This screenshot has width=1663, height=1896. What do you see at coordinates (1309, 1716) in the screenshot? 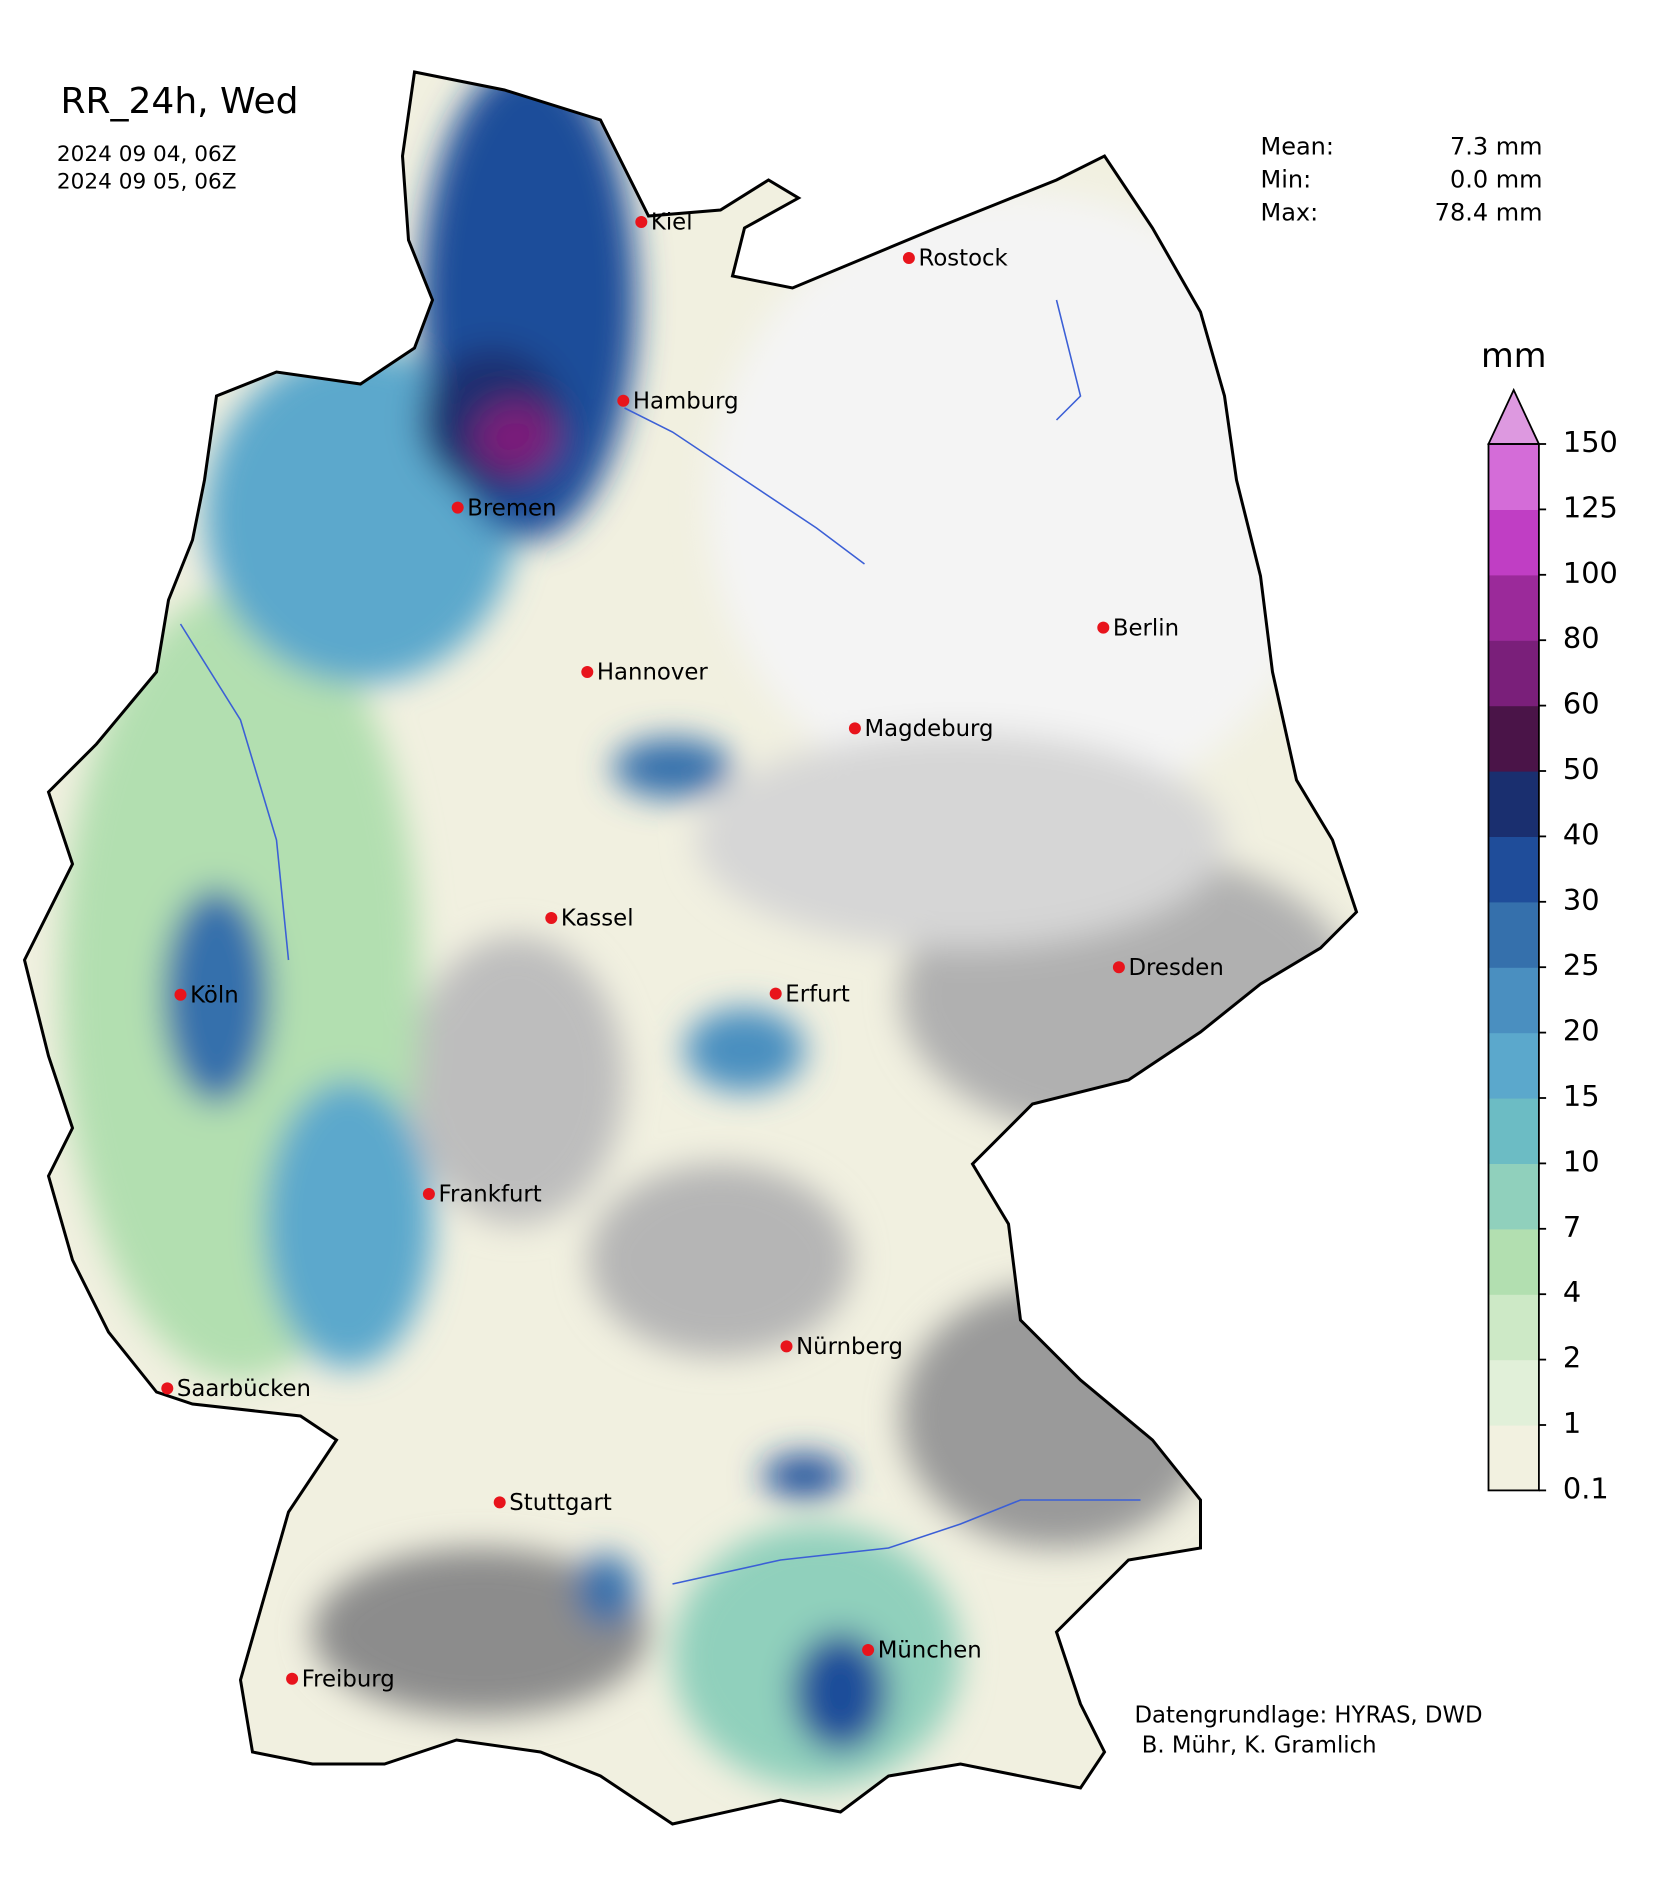
I see `credit-line: Datengrundlage: HYRAS, DWD` at bounding box center [1309, 1716].